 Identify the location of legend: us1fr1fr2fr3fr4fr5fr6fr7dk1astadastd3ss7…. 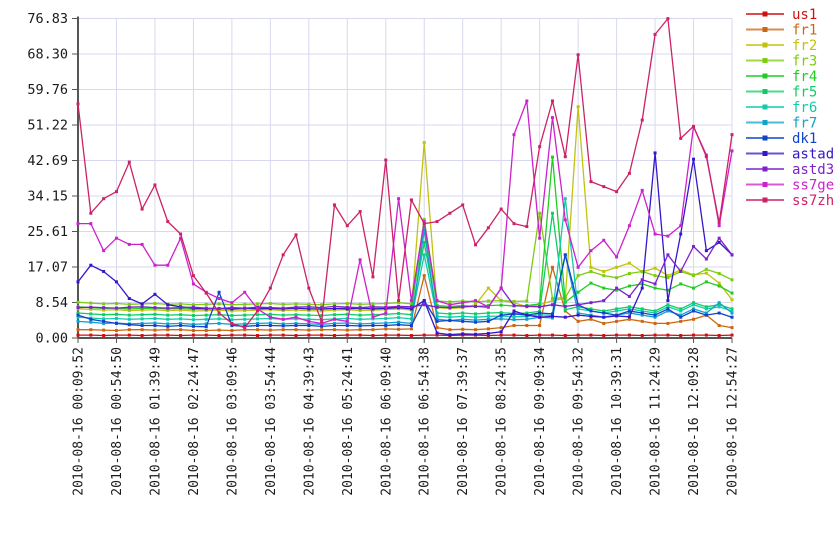
(790, 108).